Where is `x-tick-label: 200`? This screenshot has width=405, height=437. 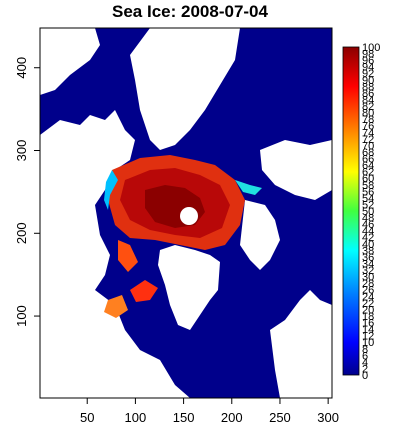 x-tick-label: 200 is located at coordinates (232, 417).